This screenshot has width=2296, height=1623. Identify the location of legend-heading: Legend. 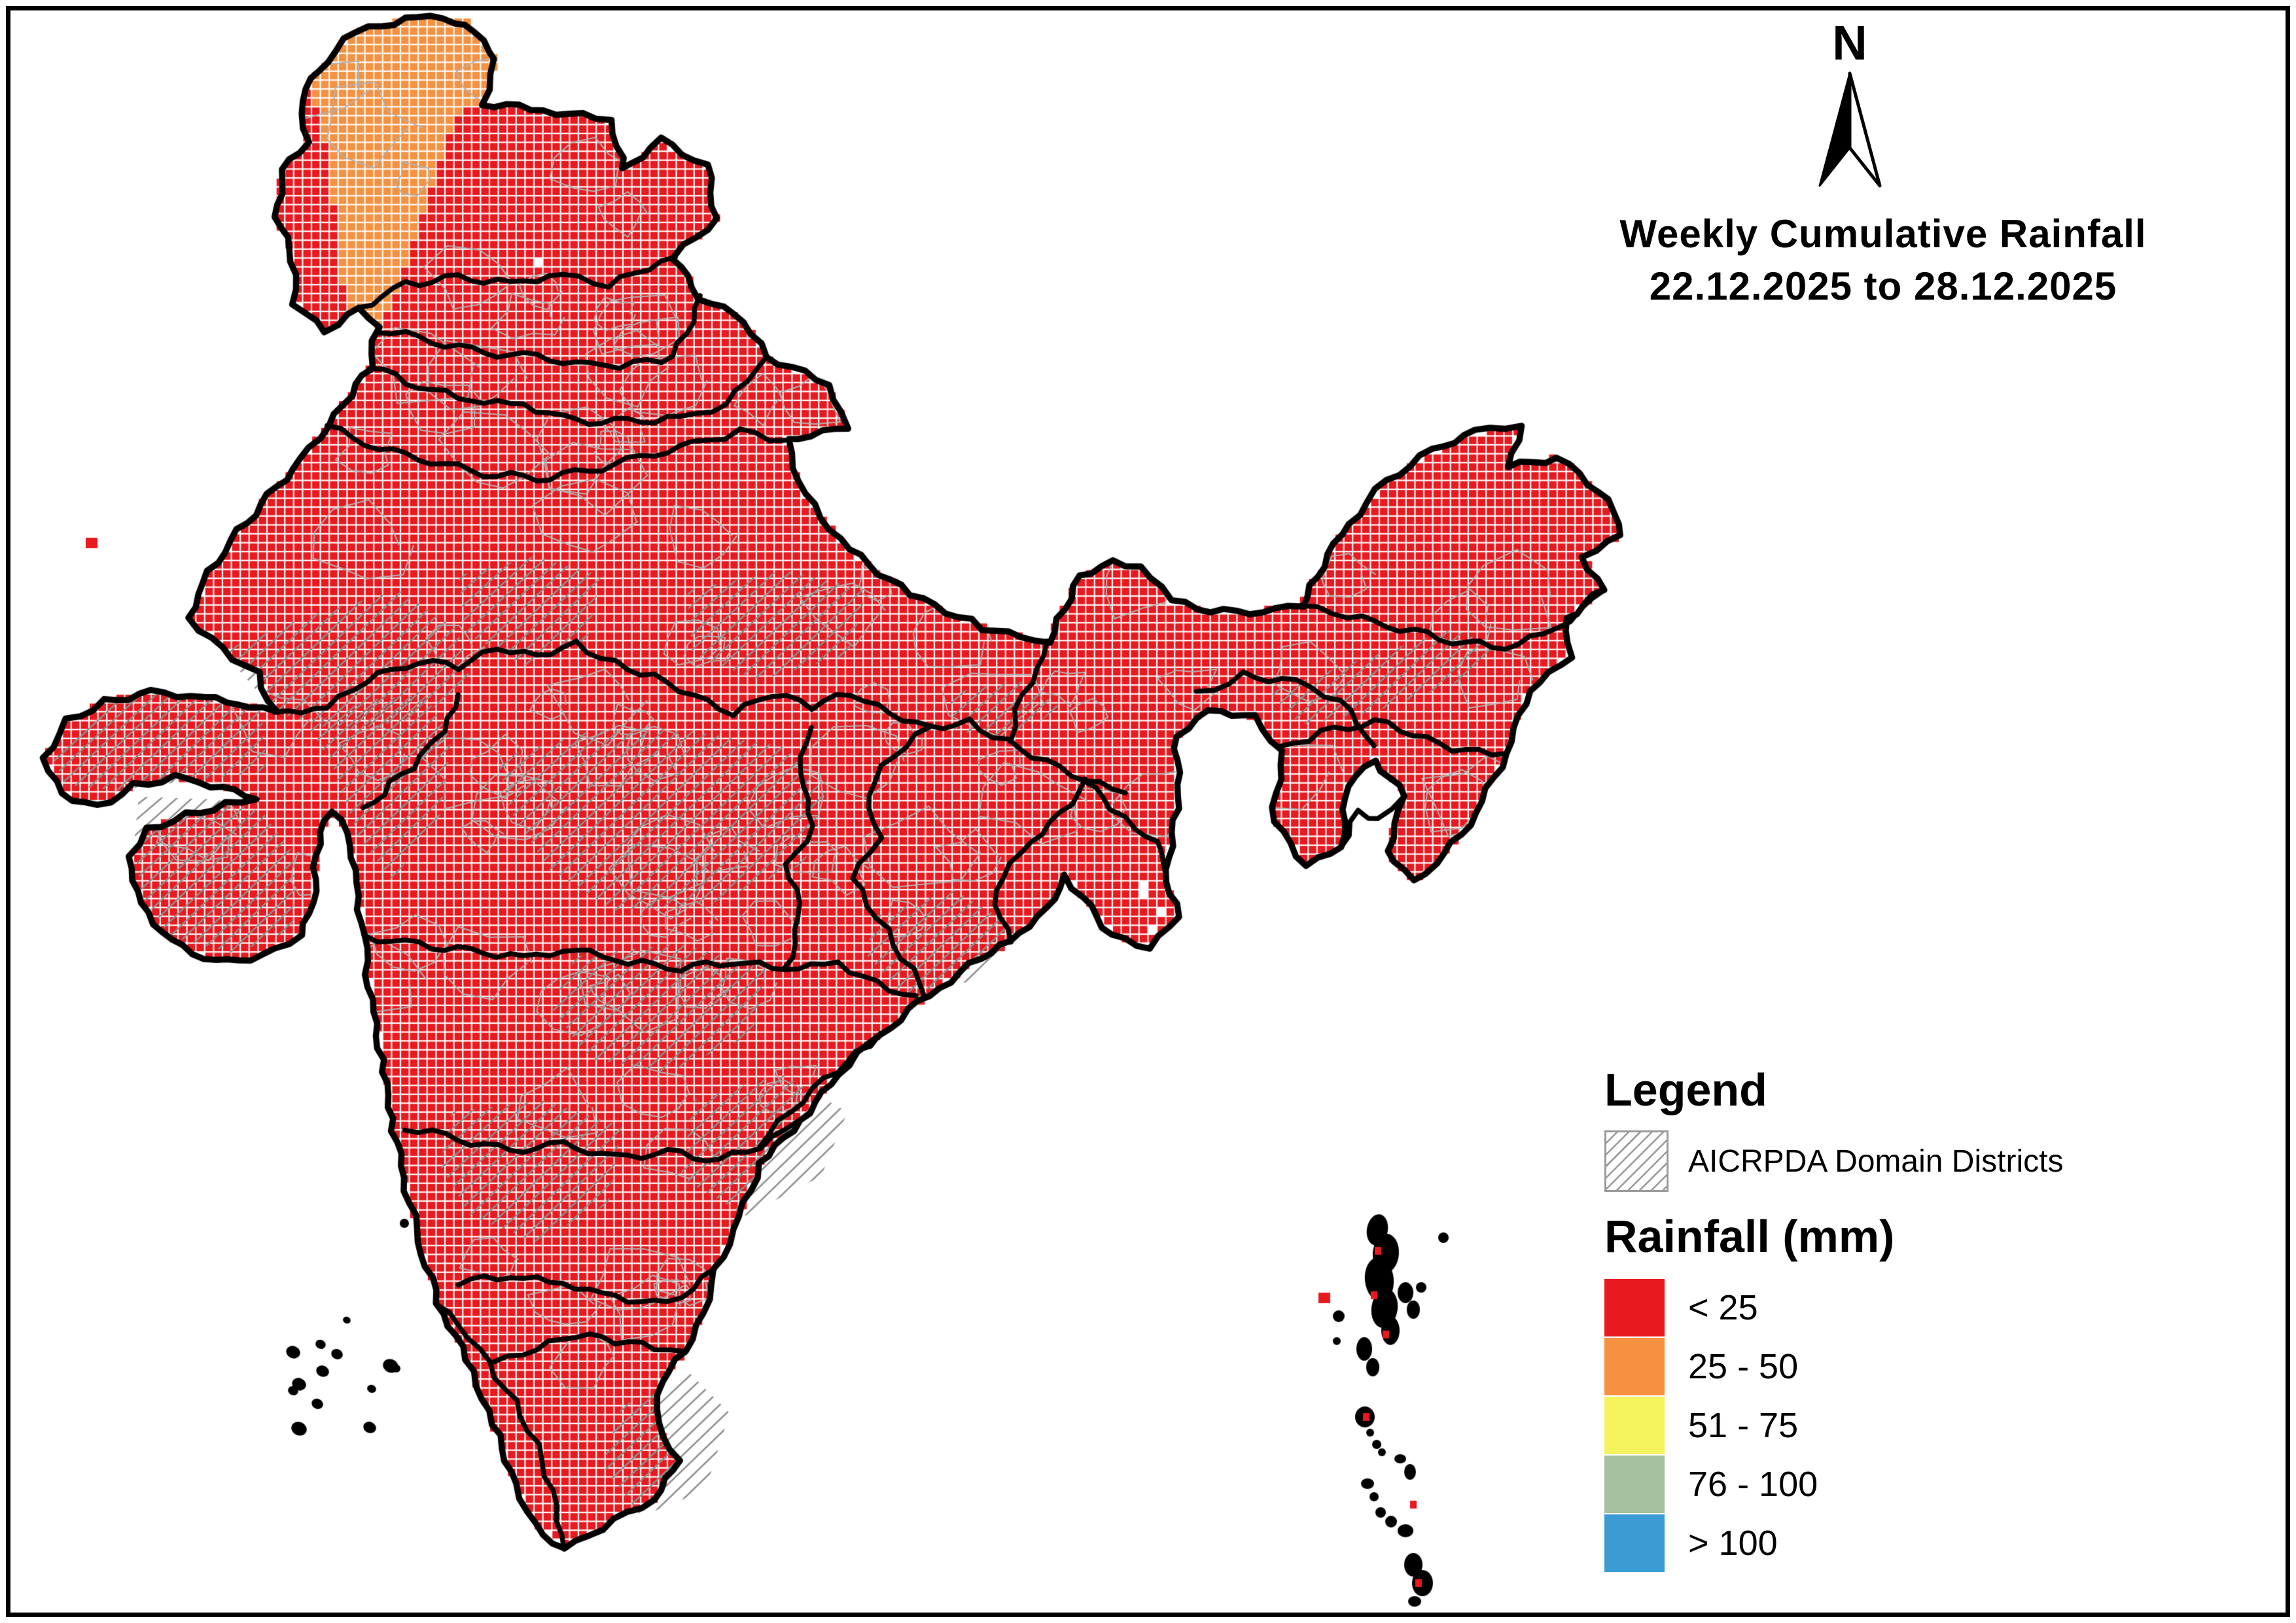
(1685, 1089).